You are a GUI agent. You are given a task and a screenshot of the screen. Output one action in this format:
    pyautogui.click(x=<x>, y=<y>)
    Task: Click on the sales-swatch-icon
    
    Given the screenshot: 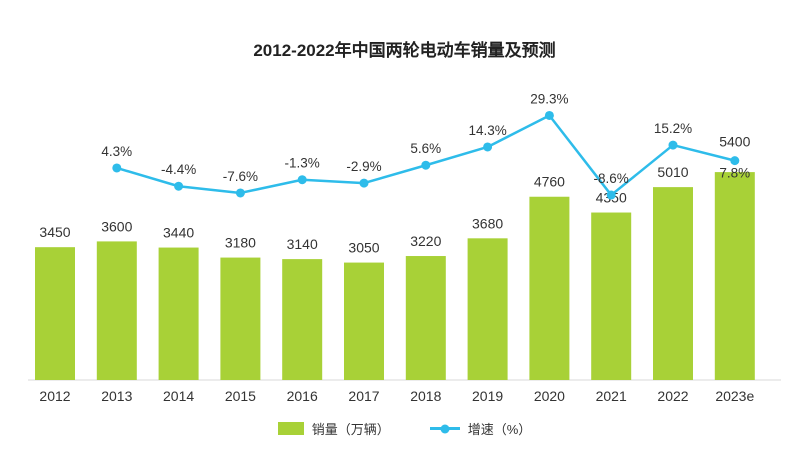 What is the action you would take?
    pyautogui.click(x=290, y=428)
    